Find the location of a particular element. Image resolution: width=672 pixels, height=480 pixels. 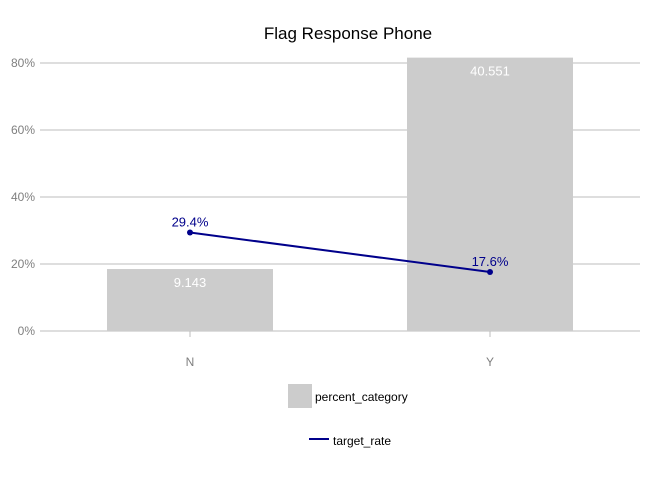

bar-data-label: 9.143 is located at coordinates (190, 282).